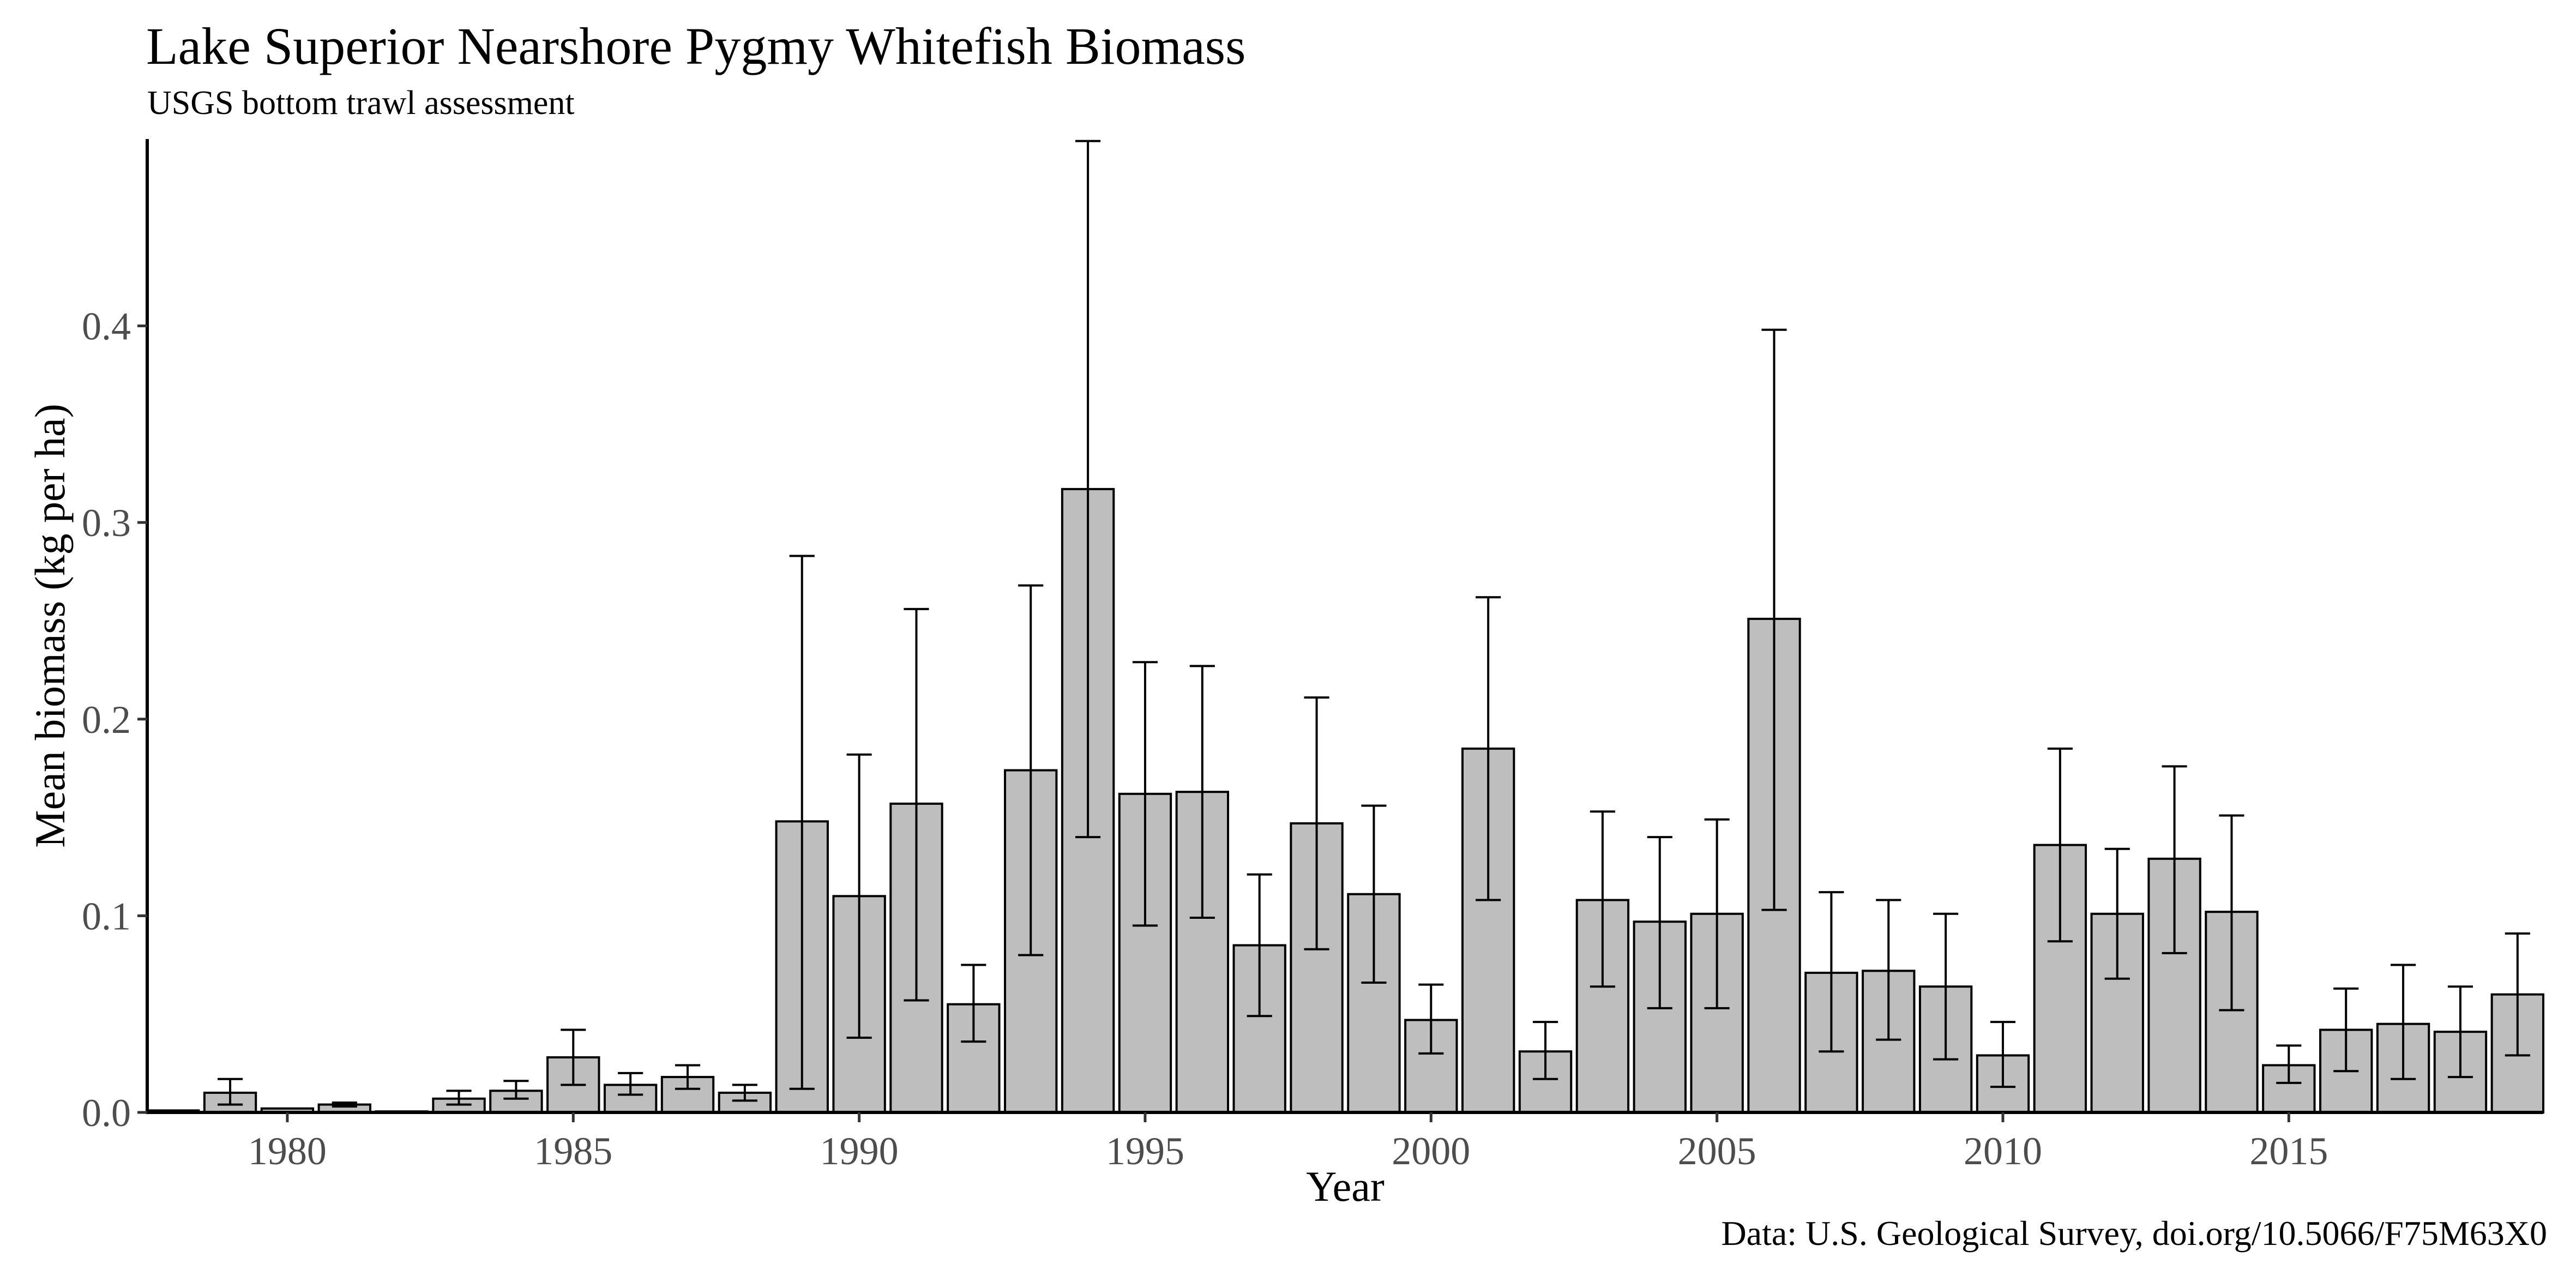  I want to click on error-bar-1994, so click(1088, 489).